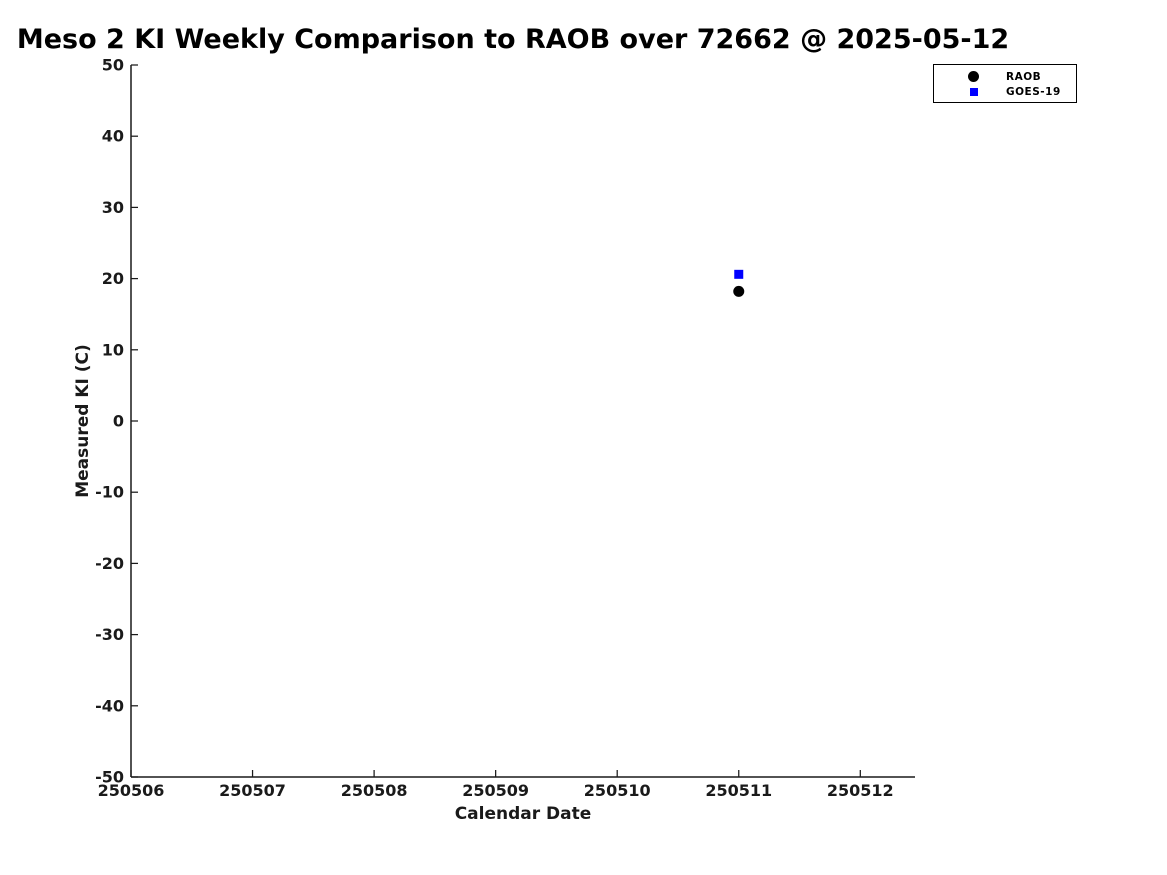 This screenshot has height=875, width=1167. What do you see at coordinates (109, 777) in the screenshot?
I see `y-tick-label: -50` at bounding box center [109, 777].